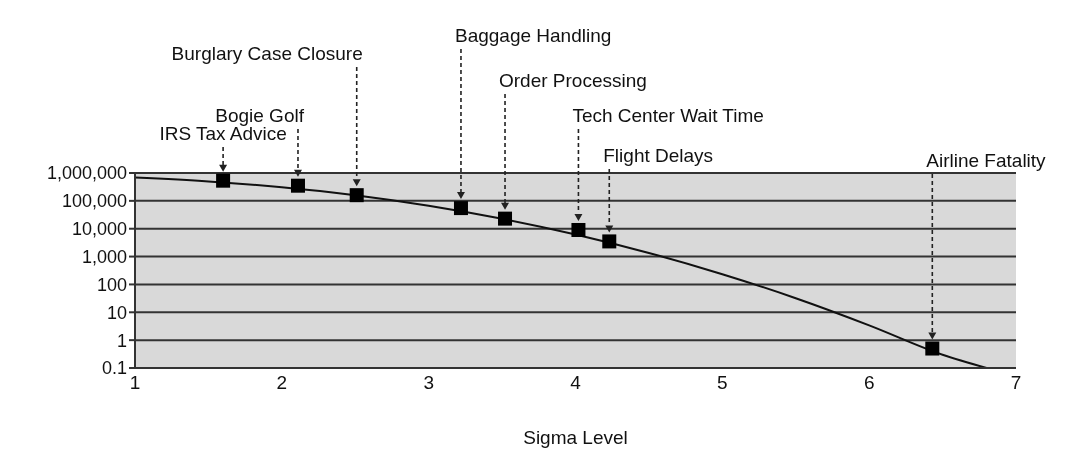 This screenshot has height=462, width=1089. What do you see at coordinates (722, 383) in the screenshot?
I see `x-tick-label: 5` at bounding box center [722, 383].